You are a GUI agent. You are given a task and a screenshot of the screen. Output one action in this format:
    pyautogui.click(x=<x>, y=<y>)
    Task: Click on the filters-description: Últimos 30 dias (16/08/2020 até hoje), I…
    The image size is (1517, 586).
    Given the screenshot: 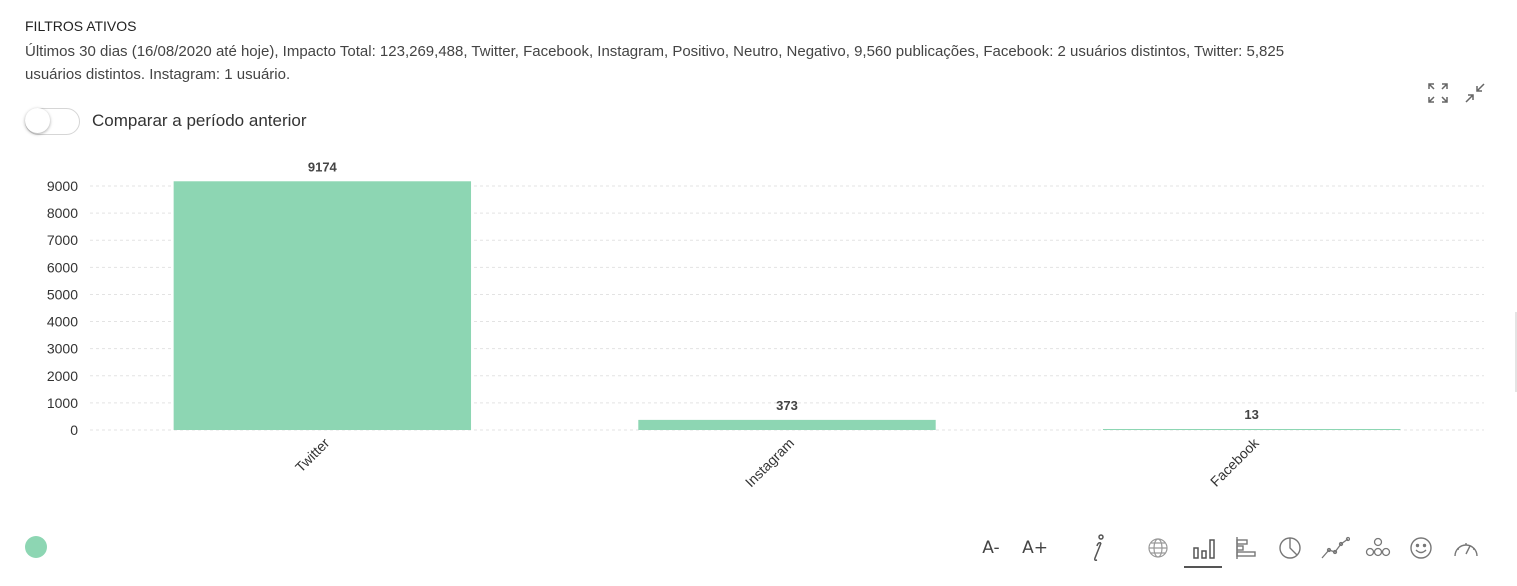 What is the action you would take?
    pyautogui.click(x=655, y=63)
    